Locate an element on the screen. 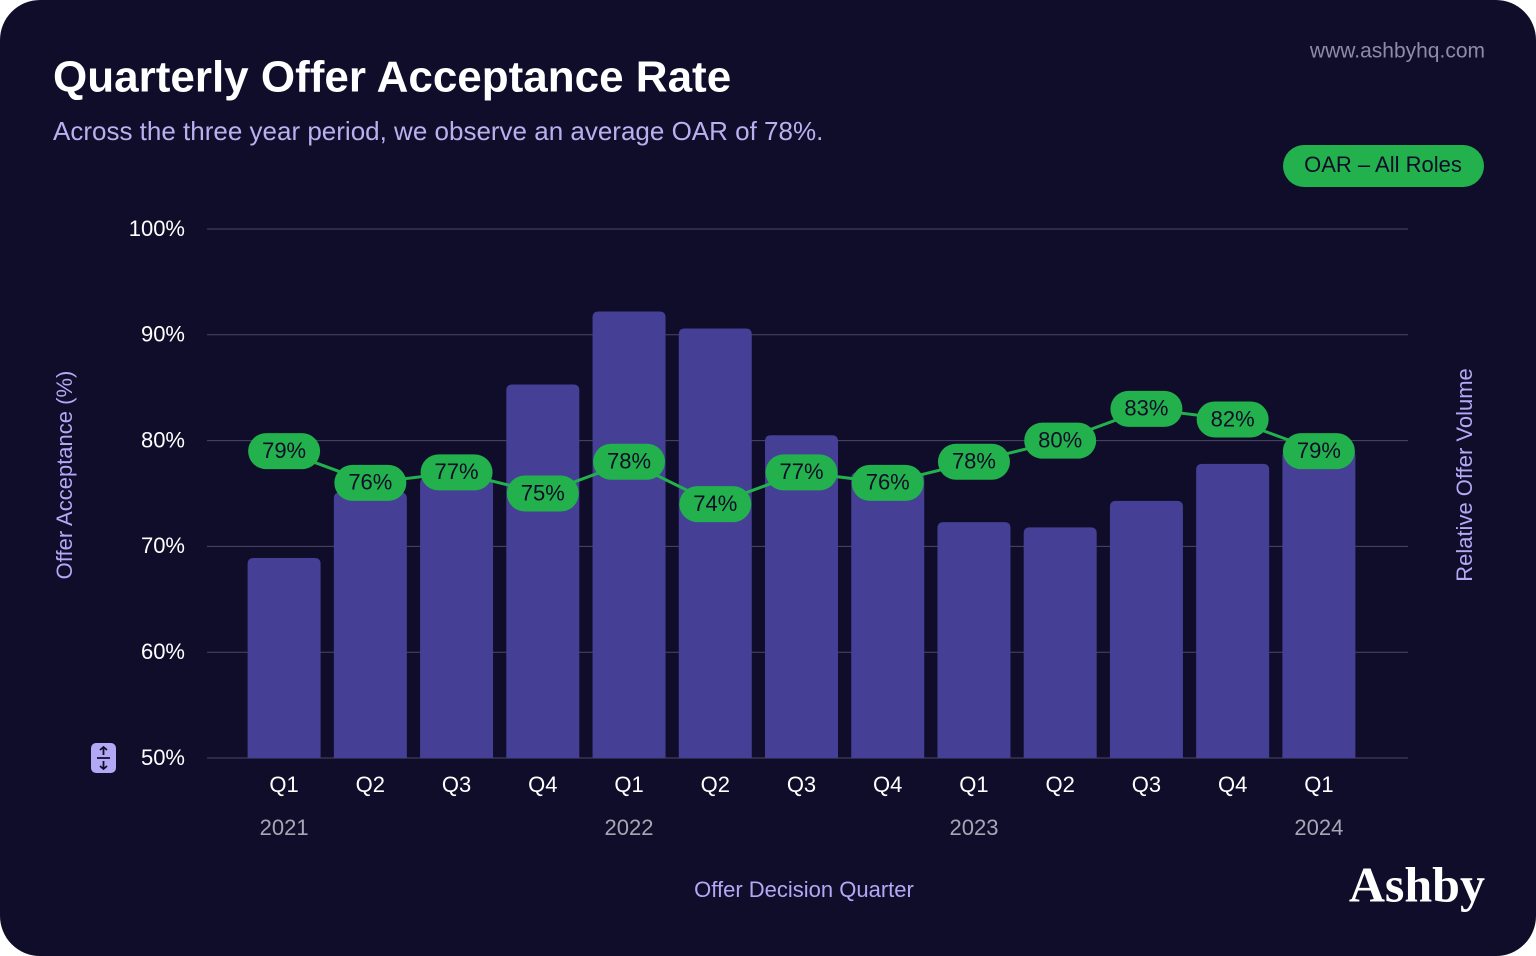 The height and width of the screenshot is (956, 1536). data-label: 75% is located at coordinates (543, 492).